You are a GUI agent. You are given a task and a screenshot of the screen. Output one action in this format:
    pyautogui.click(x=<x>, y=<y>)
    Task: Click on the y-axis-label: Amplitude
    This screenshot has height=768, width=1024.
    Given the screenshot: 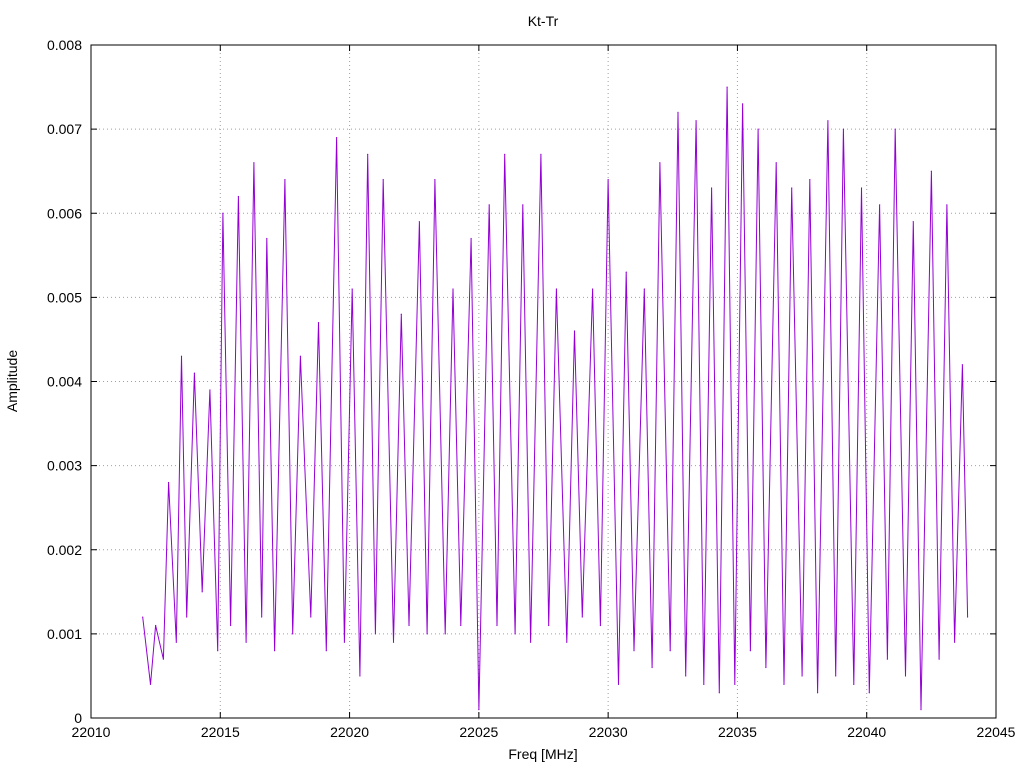 What is the action you would take?
    pyautogui.click(x=12, y=381)
    